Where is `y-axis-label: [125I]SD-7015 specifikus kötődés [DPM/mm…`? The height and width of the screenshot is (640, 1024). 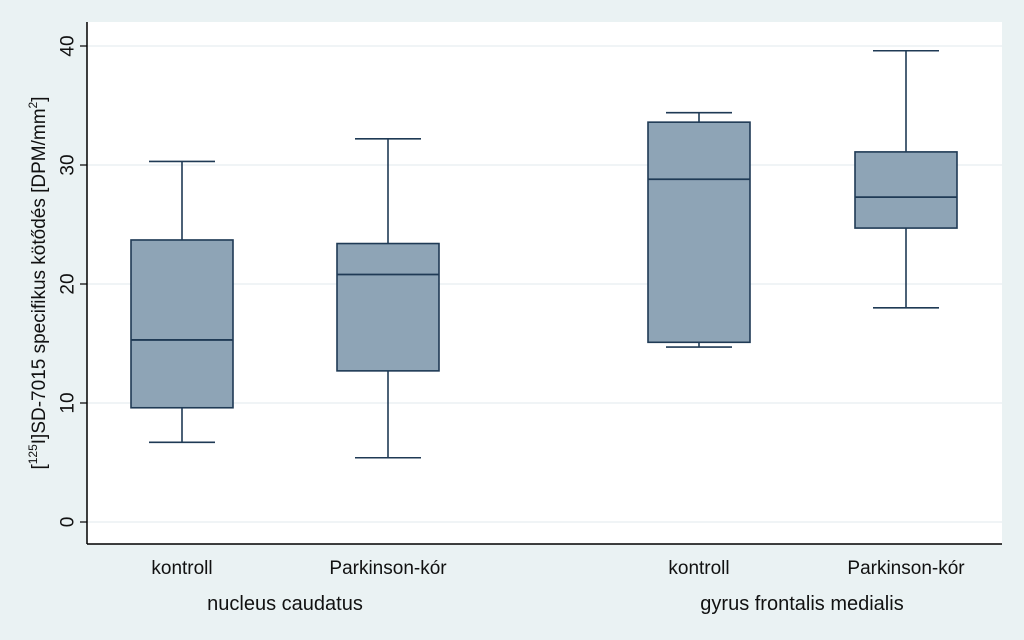
y-axis-label: [125I]SD-7015 specifikus kötődés [DPM/mm… is located at coordinates (38, 282).